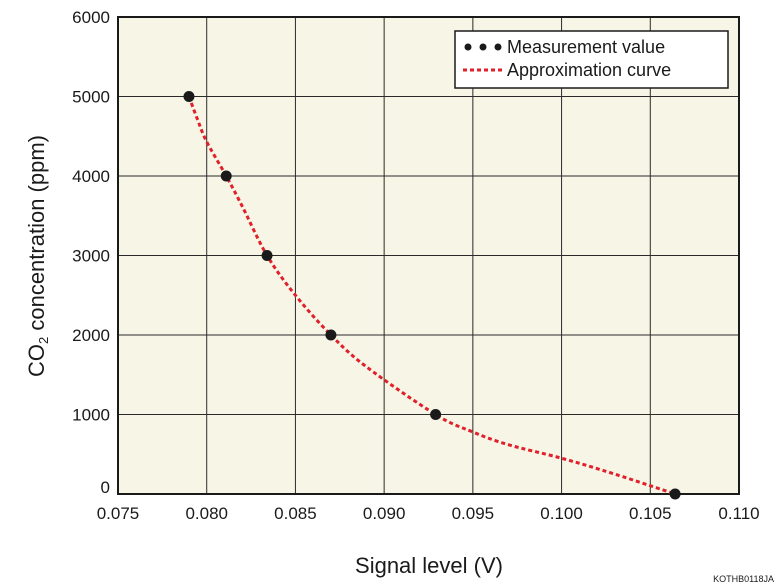  Describe the element at coordinates (91, 335) in the screenshot. I see `y-tick-label: 2000` at that location.